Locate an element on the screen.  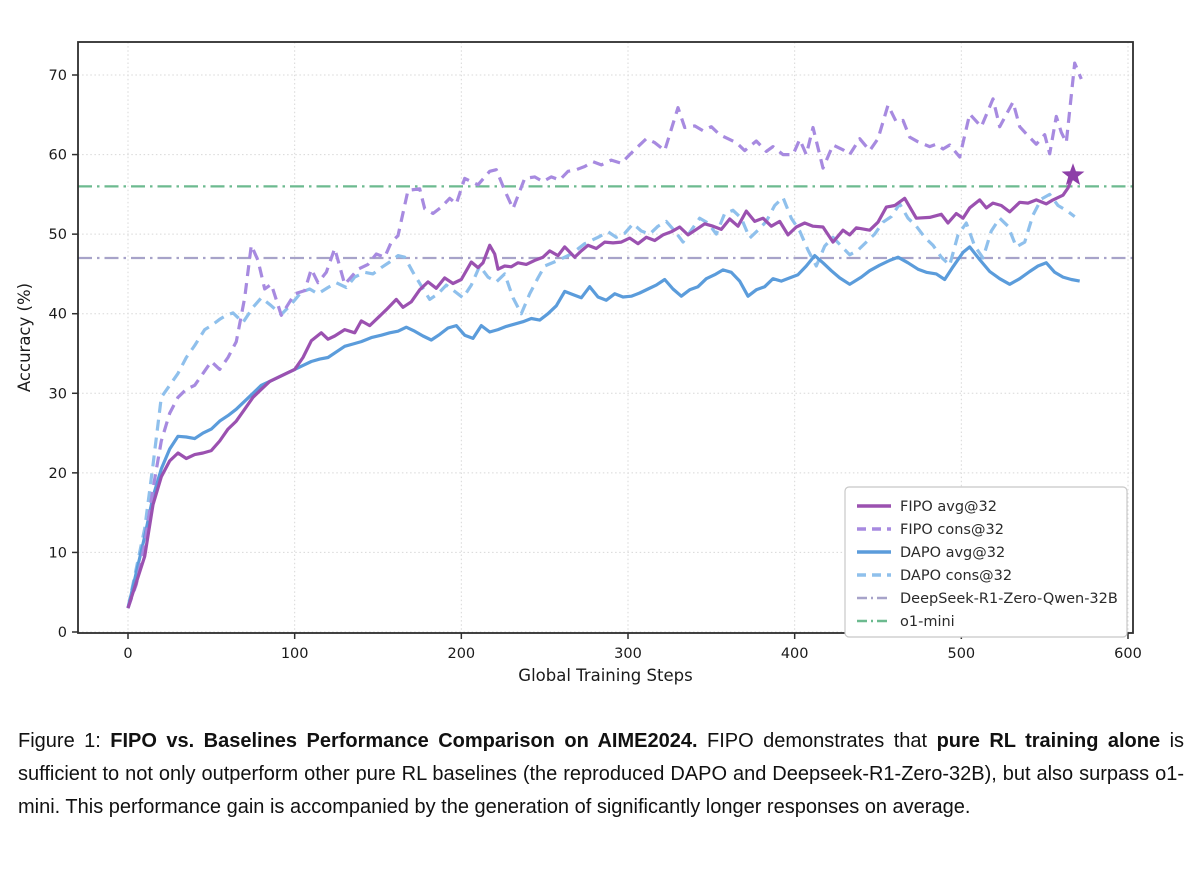
legend-label: DAPO avg@32 is located at coordinates (952, 553).